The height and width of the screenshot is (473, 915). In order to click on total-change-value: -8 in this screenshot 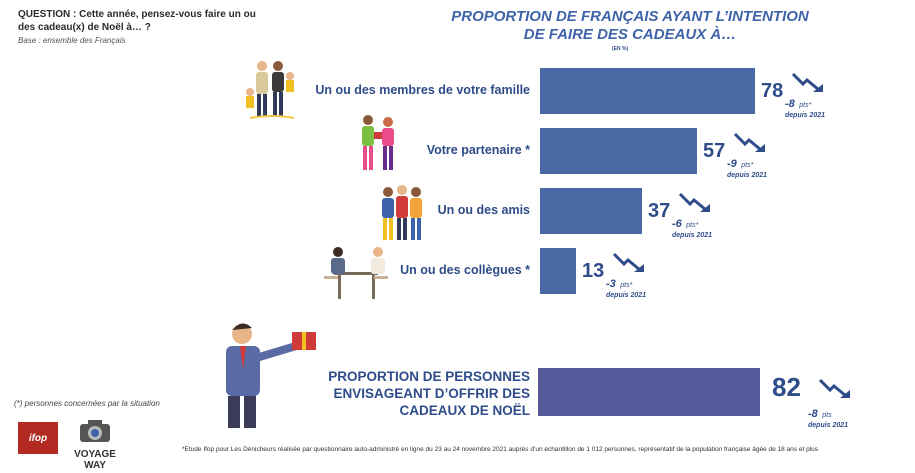, I will do `click(813, 414)`.